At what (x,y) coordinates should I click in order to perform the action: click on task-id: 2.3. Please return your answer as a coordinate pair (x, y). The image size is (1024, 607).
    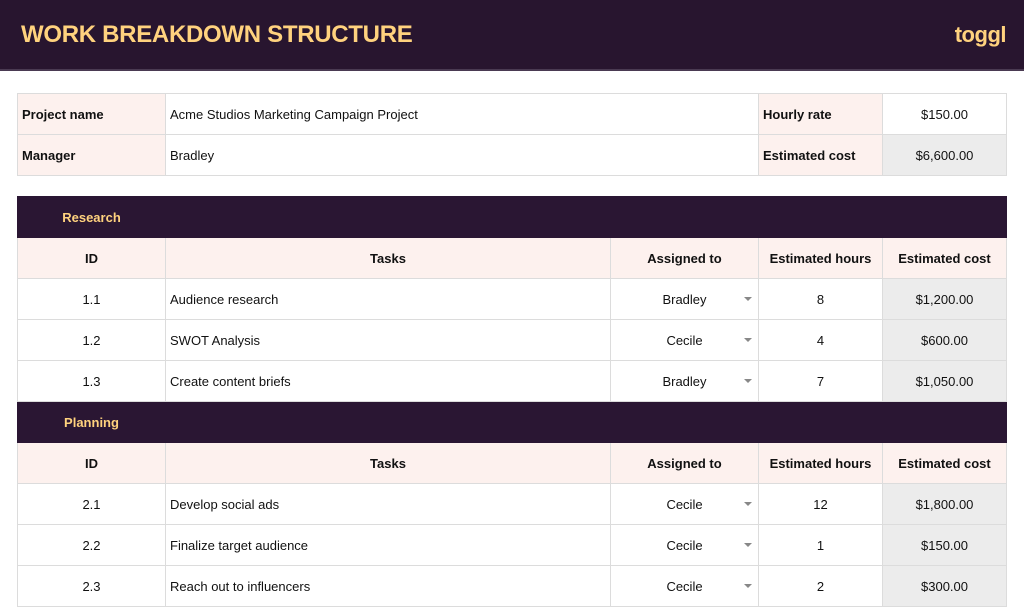
    Looking at the image, I should click on (91, 586).